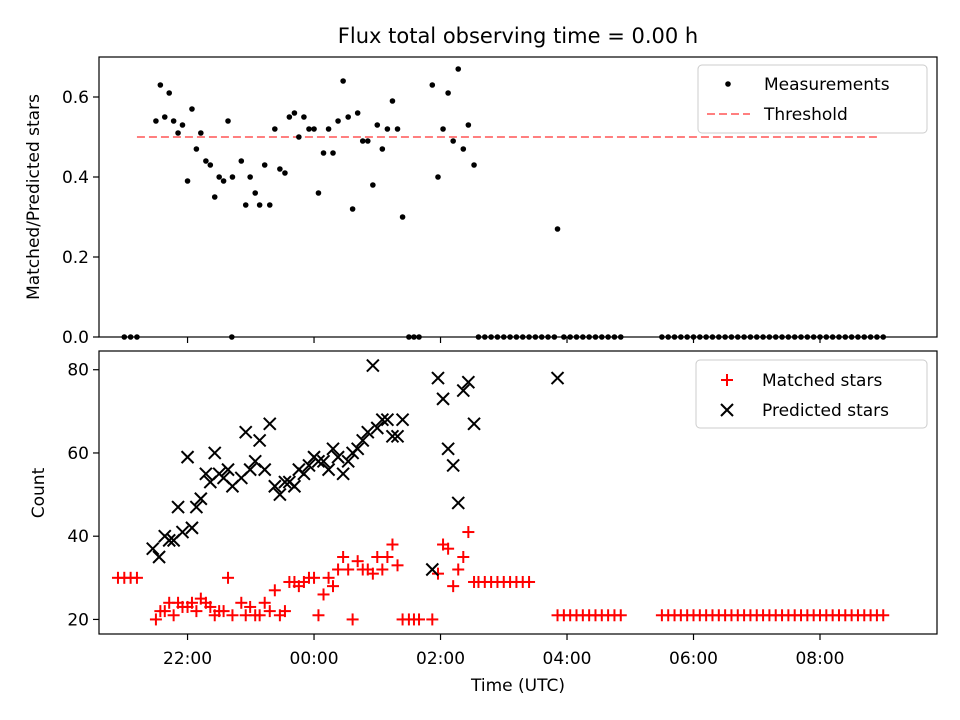  Describe the element at coordinates (78, 537) in the screenshot. I see `y-tick-label: 40` at that location.